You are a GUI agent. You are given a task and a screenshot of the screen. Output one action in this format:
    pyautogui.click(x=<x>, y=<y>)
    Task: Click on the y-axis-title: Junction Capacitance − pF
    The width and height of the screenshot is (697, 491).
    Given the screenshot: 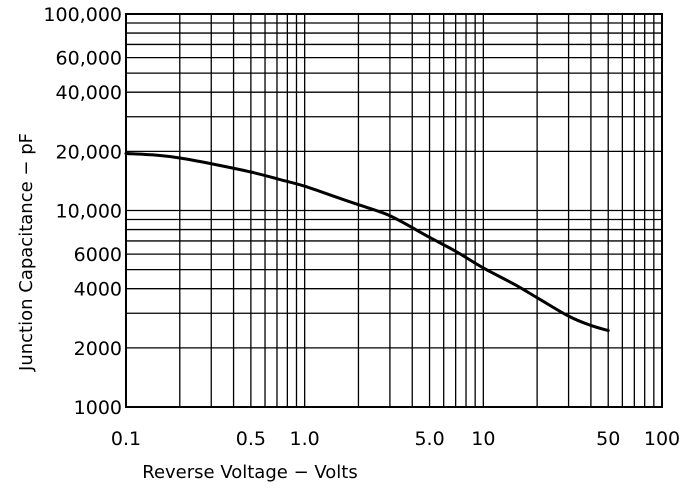 What is the action you would take?
    pyautogui.click(x=26, y=252)
    